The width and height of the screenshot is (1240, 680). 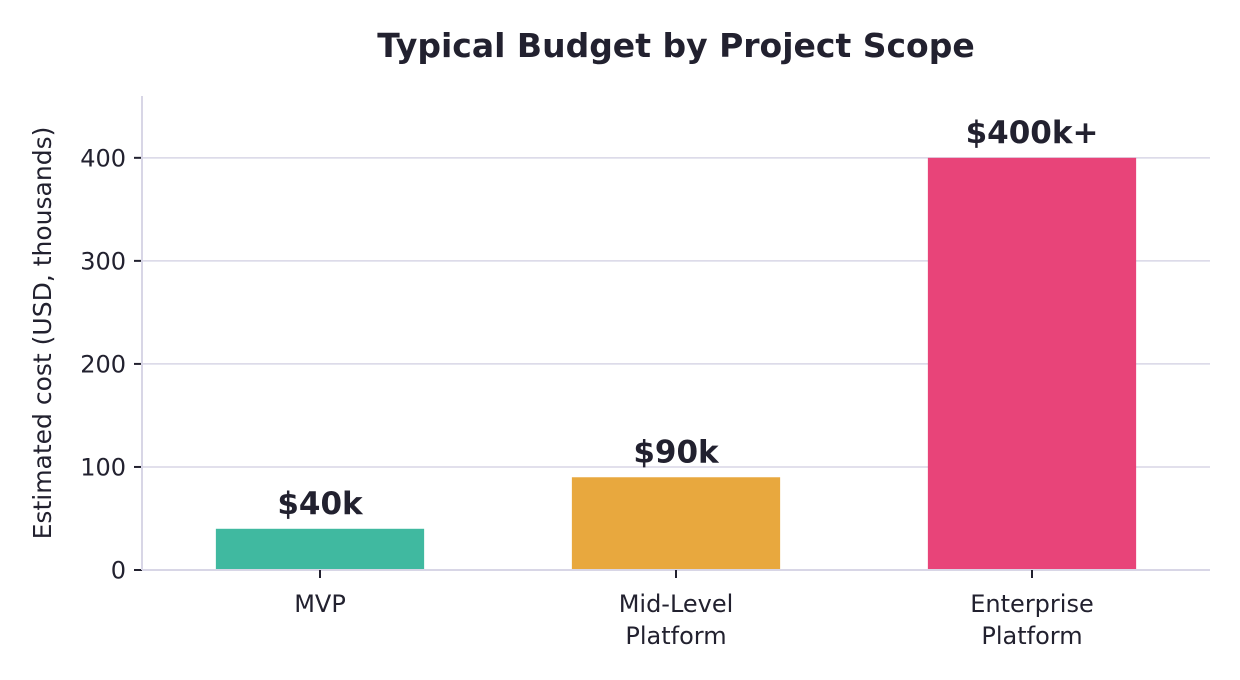 What do you see at coordinates (320, 504) in the screenshot?
I see `data-label: $40k` at bounding box center [320, 504].